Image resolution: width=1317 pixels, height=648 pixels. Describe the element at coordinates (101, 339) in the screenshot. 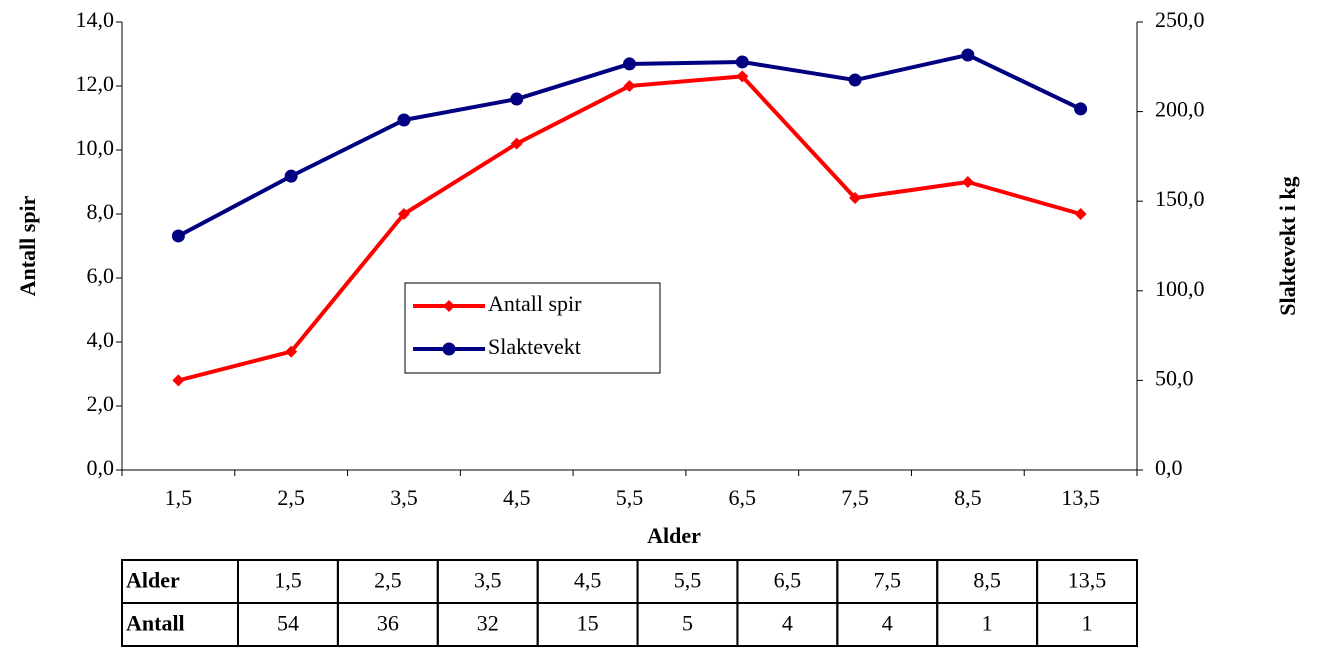

I see `y-tick-label: 4,0` at that location.